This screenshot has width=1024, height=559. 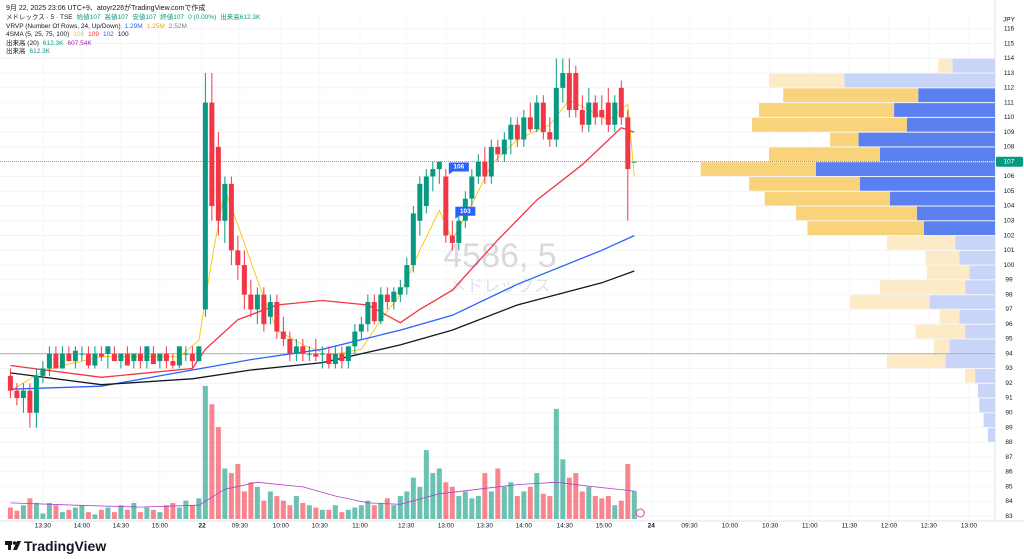 I want to click on x-tick-label: 11:30, so click(x=850, y=526).